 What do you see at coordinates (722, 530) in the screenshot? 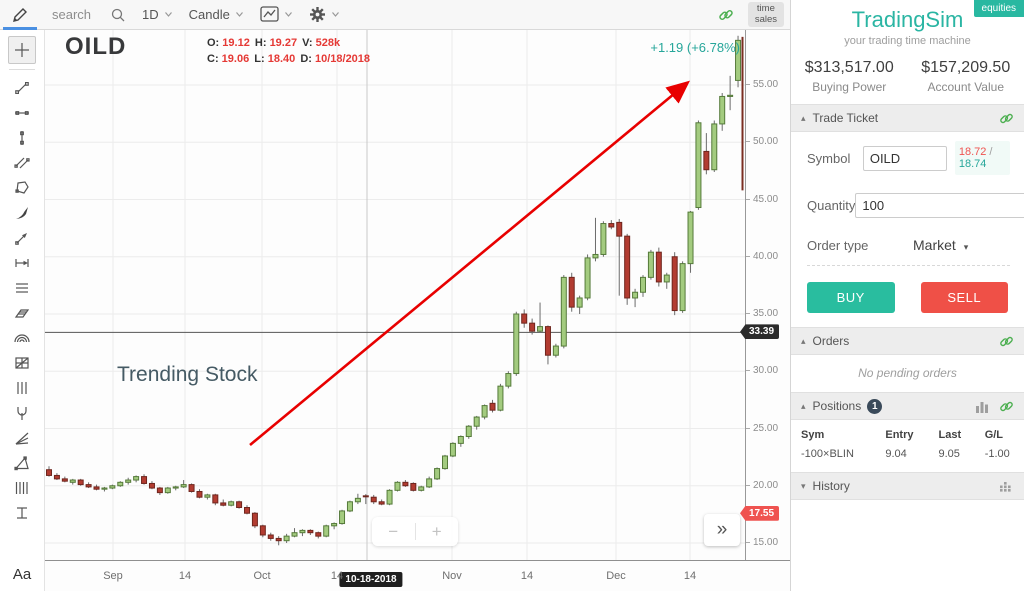
I see `scroll-forward-button: »` at bounding box center [722, 530].